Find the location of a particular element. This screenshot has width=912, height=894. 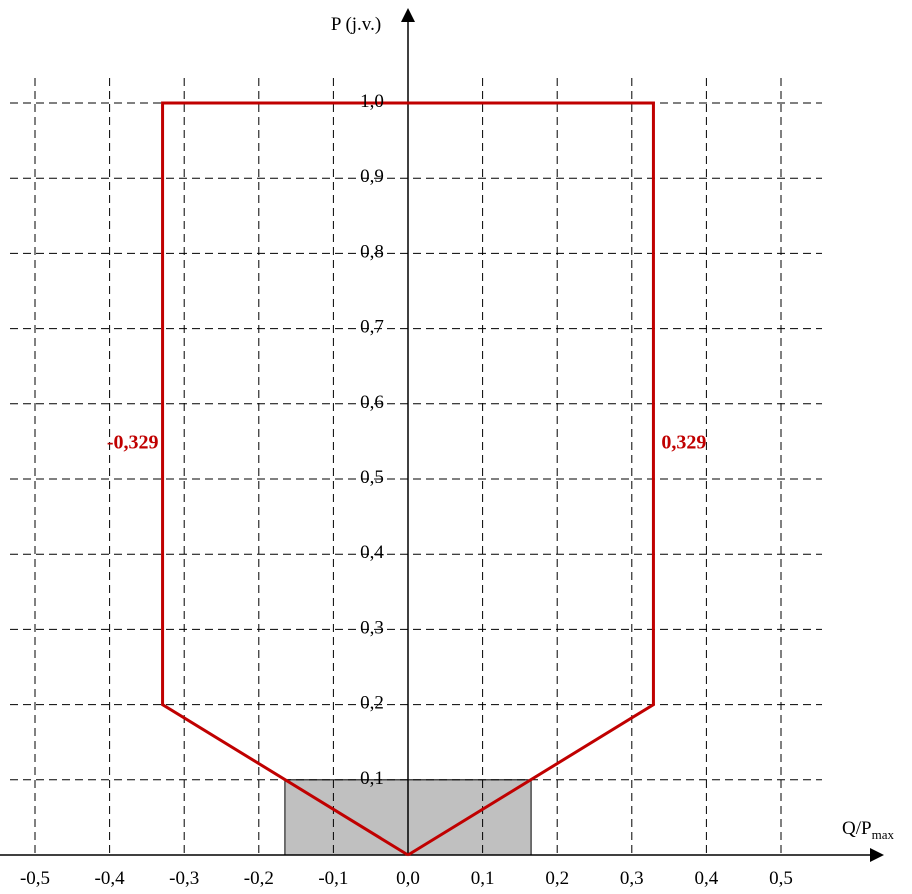

y-tick-label-4: 0,5 is located at coordinates (372, 477).